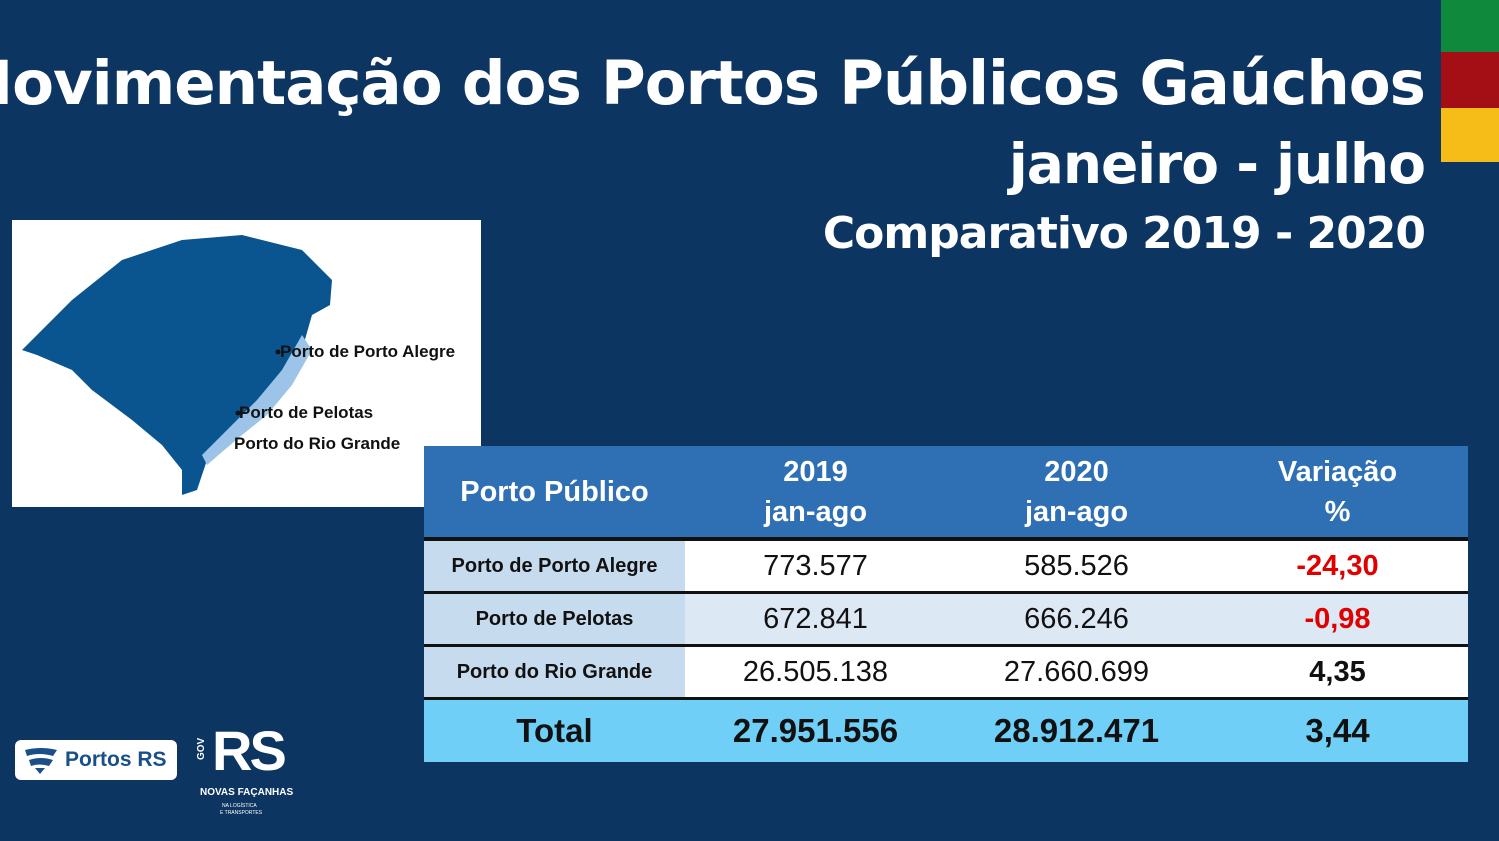 This screenshot has width=1499, height=841. I want to click on portos-logo: Portos RS, so click(96, 760).